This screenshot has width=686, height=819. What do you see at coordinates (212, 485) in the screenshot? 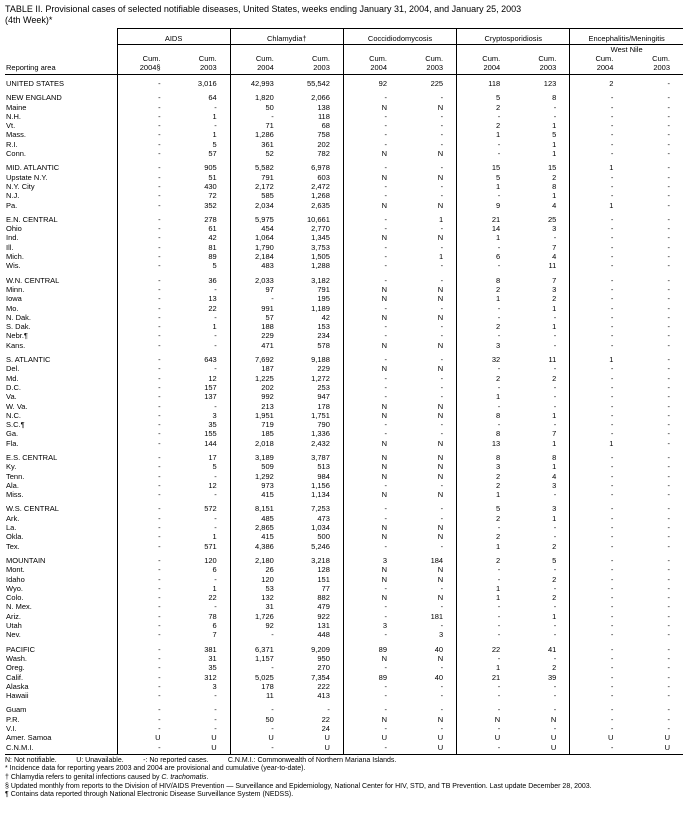
I see `value-cell: 12` at bounding box center [212, 485].